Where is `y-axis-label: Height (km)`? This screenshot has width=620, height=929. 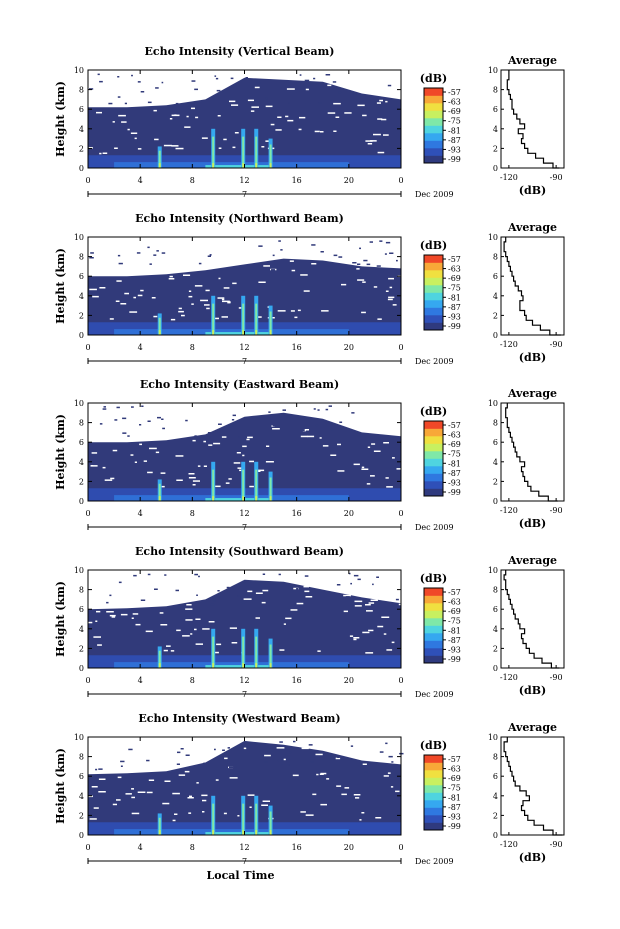 y-axis-label: Height (km) is located at coordinates (60, 286).